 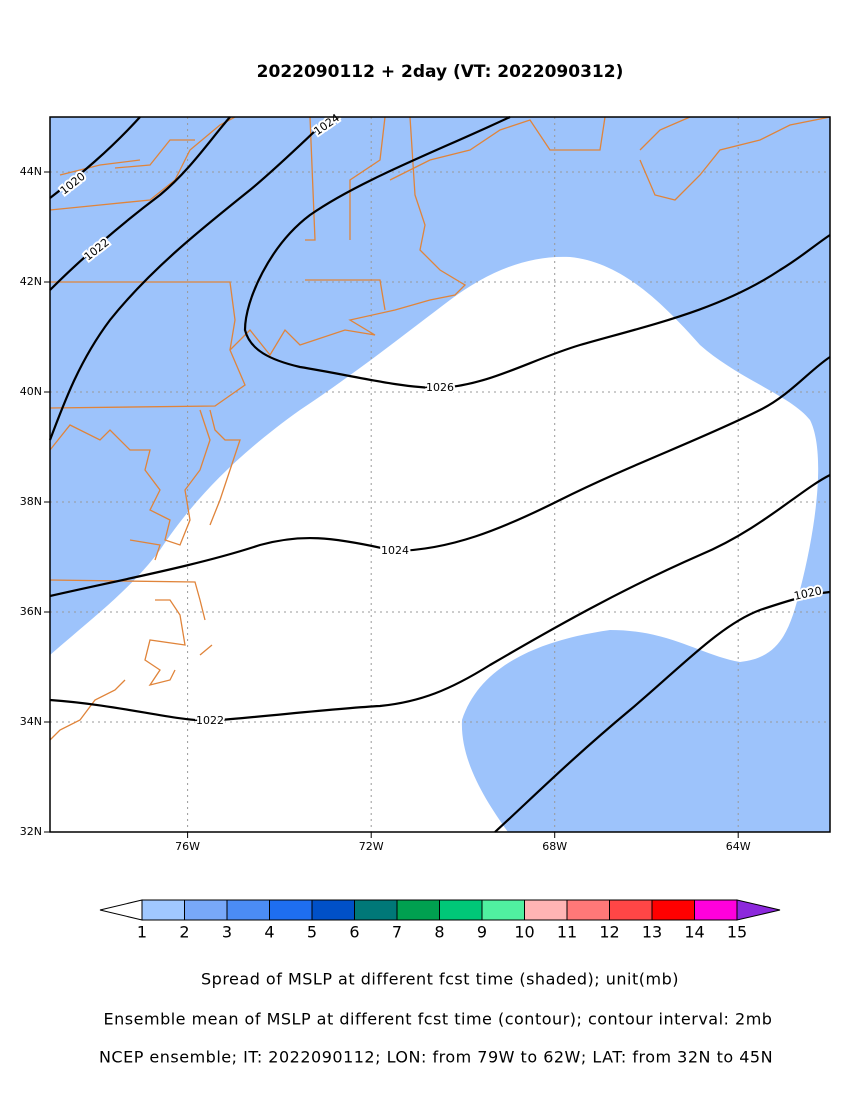 I want to click on contour-label: 1026, so click(x=440, y=387).